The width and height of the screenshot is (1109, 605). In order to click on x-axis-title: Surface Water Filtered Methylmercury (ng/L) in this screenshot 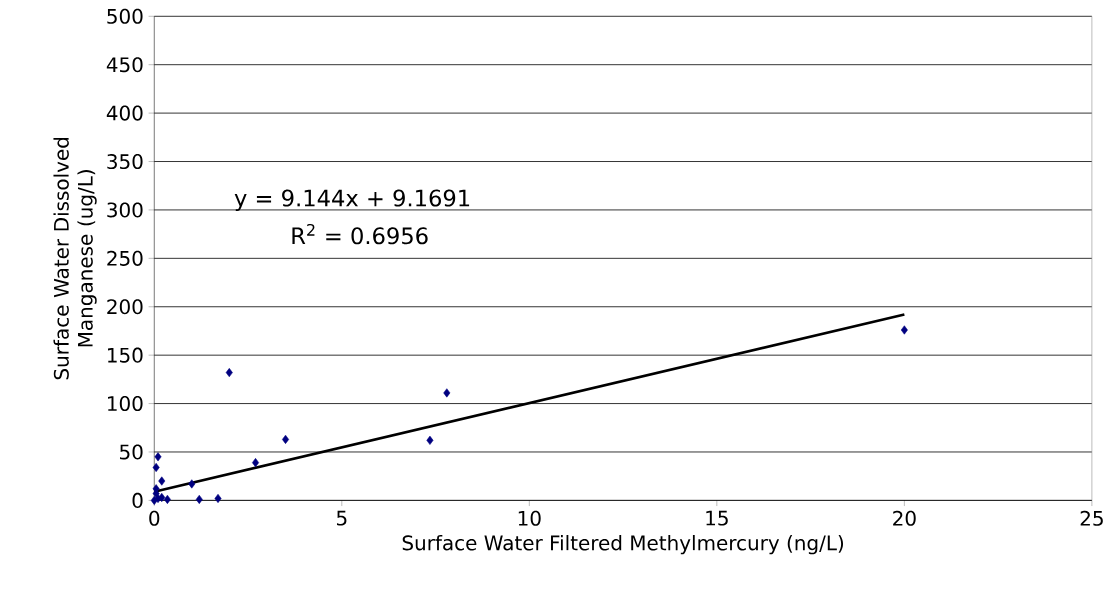, I will do `click(623, 544)`.